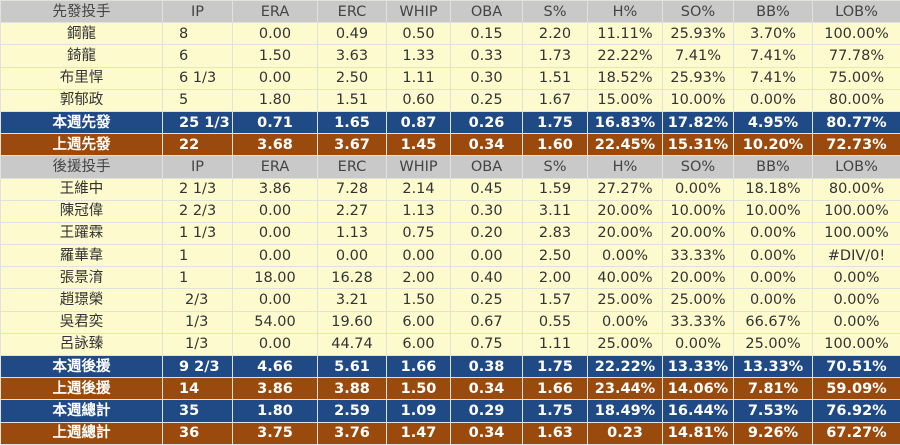 The height and width of the screenshot is (445, 900). Describe the element at coordinates (419, 100) in the screenshot. I see `cell-whip: 0.60` at that location.